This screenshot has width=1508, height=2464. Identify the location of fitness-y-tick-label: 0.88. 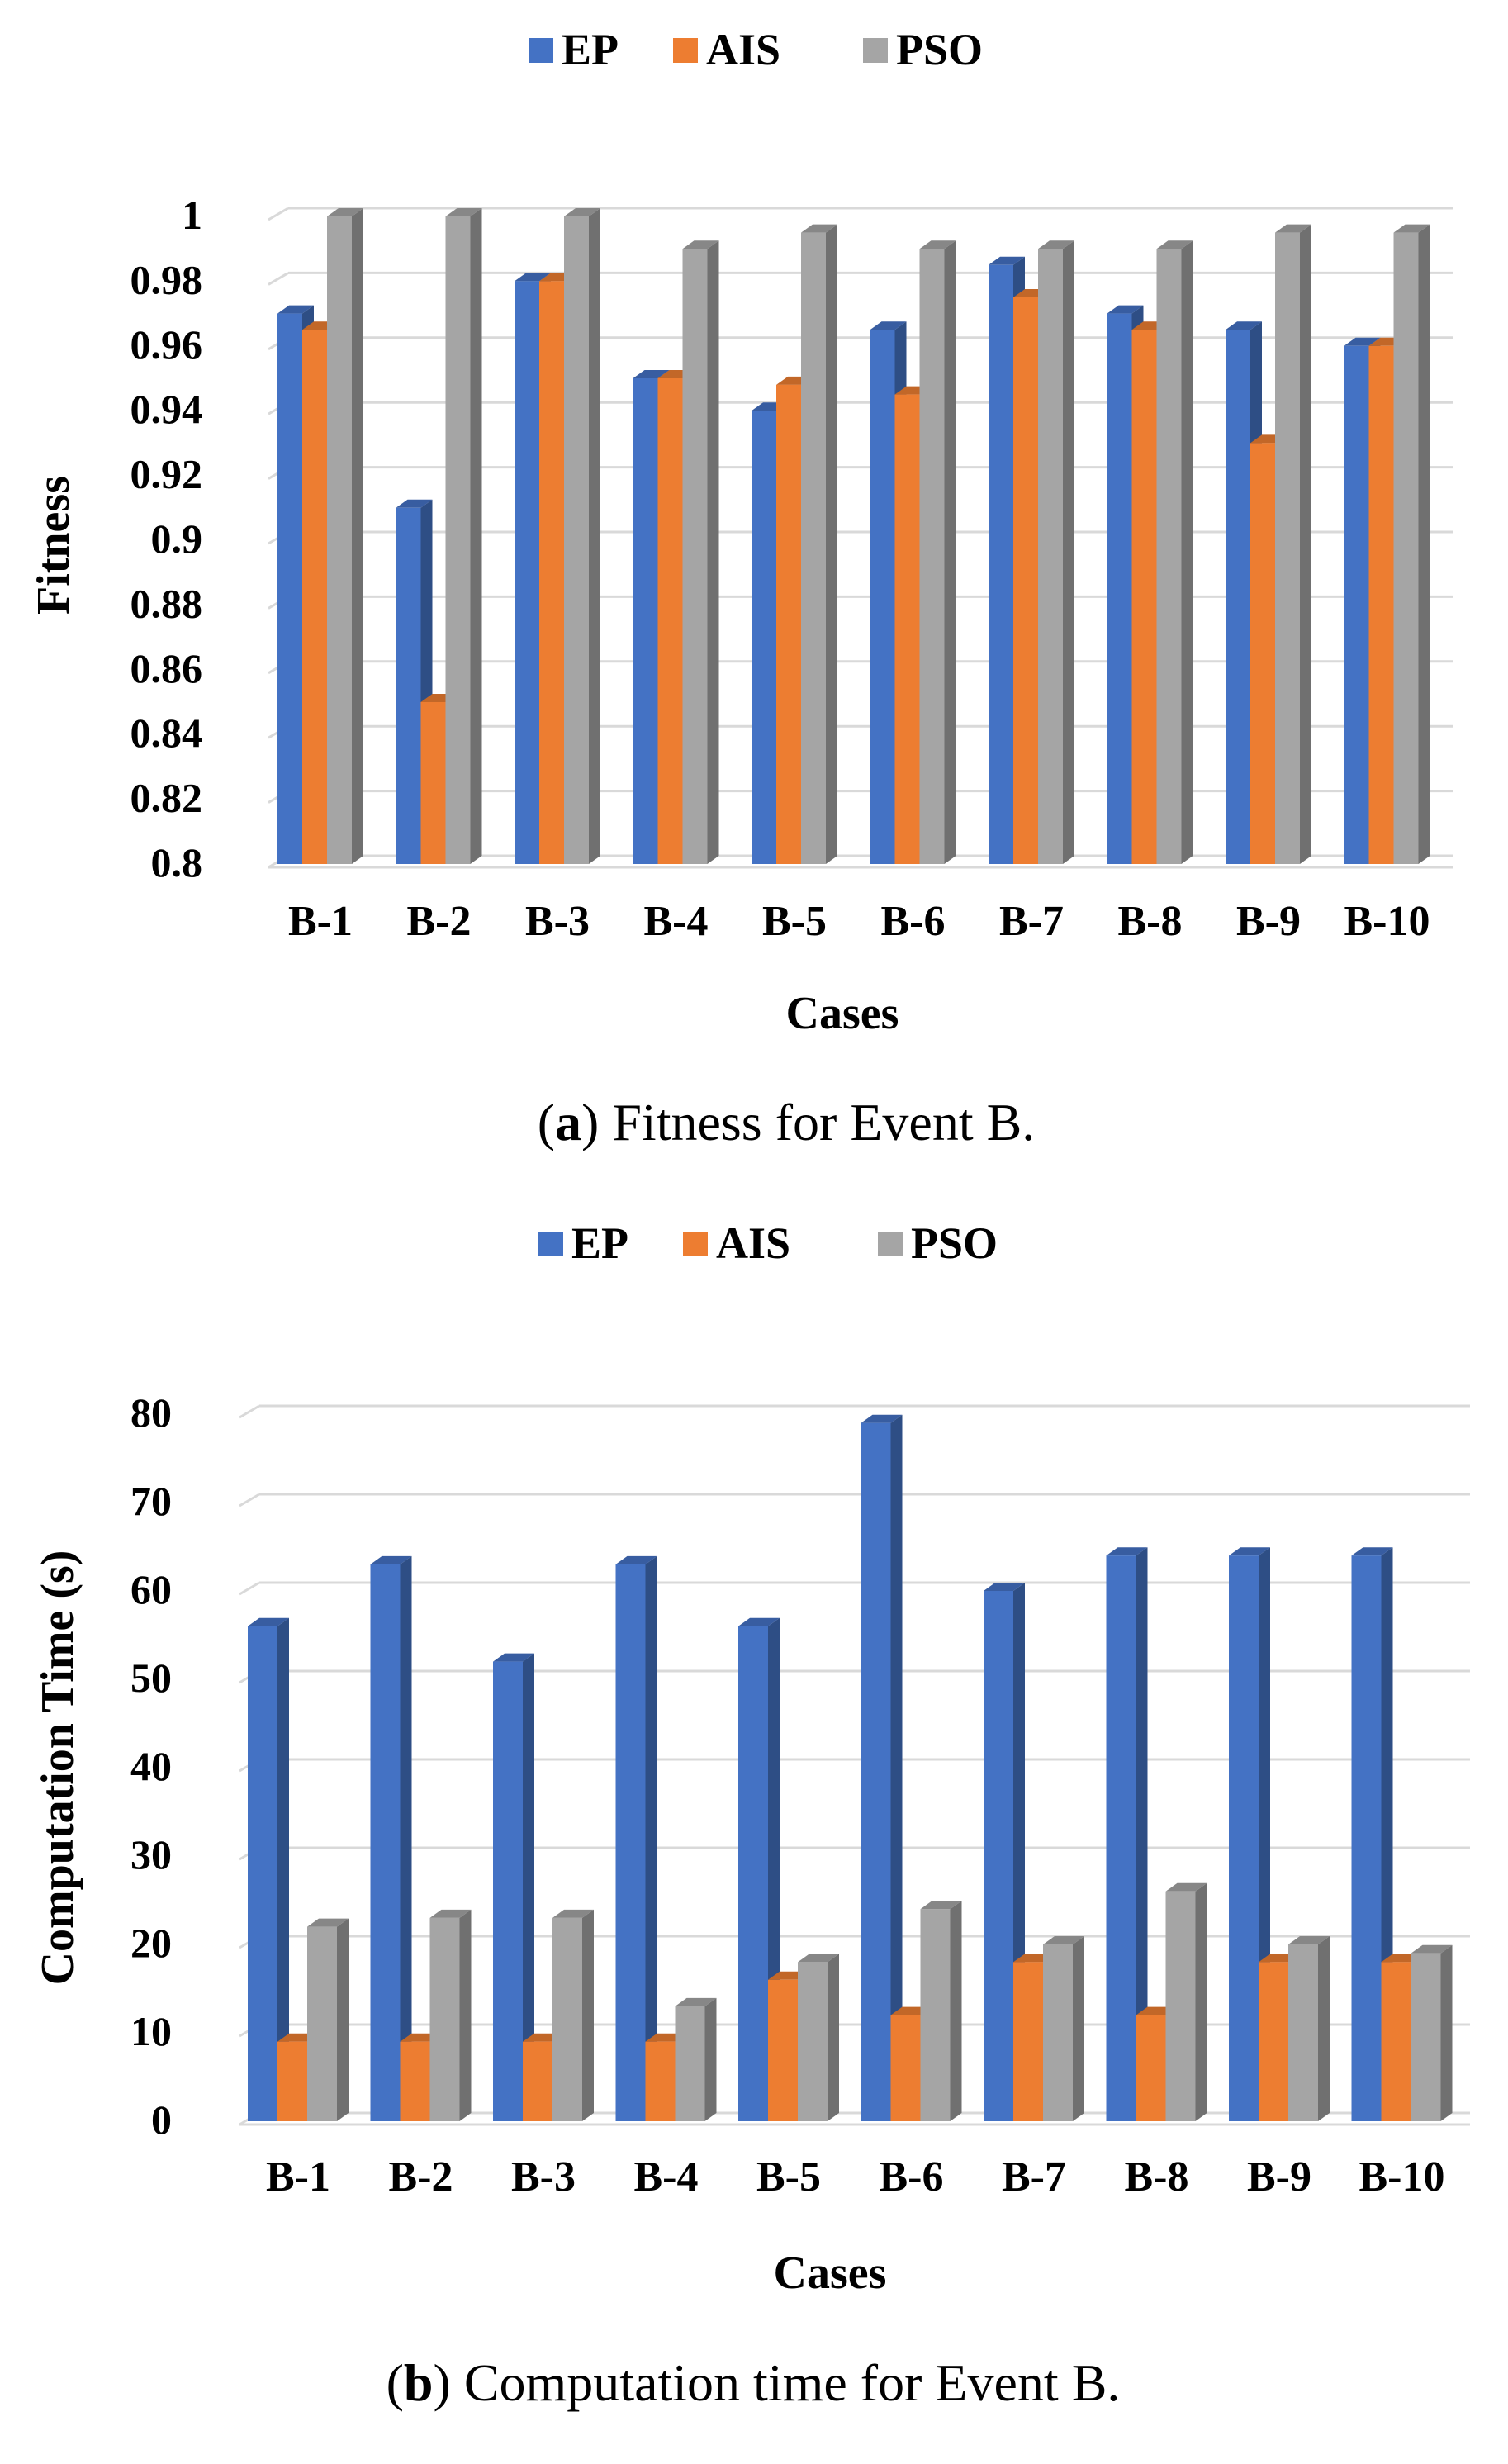
(166, 603).